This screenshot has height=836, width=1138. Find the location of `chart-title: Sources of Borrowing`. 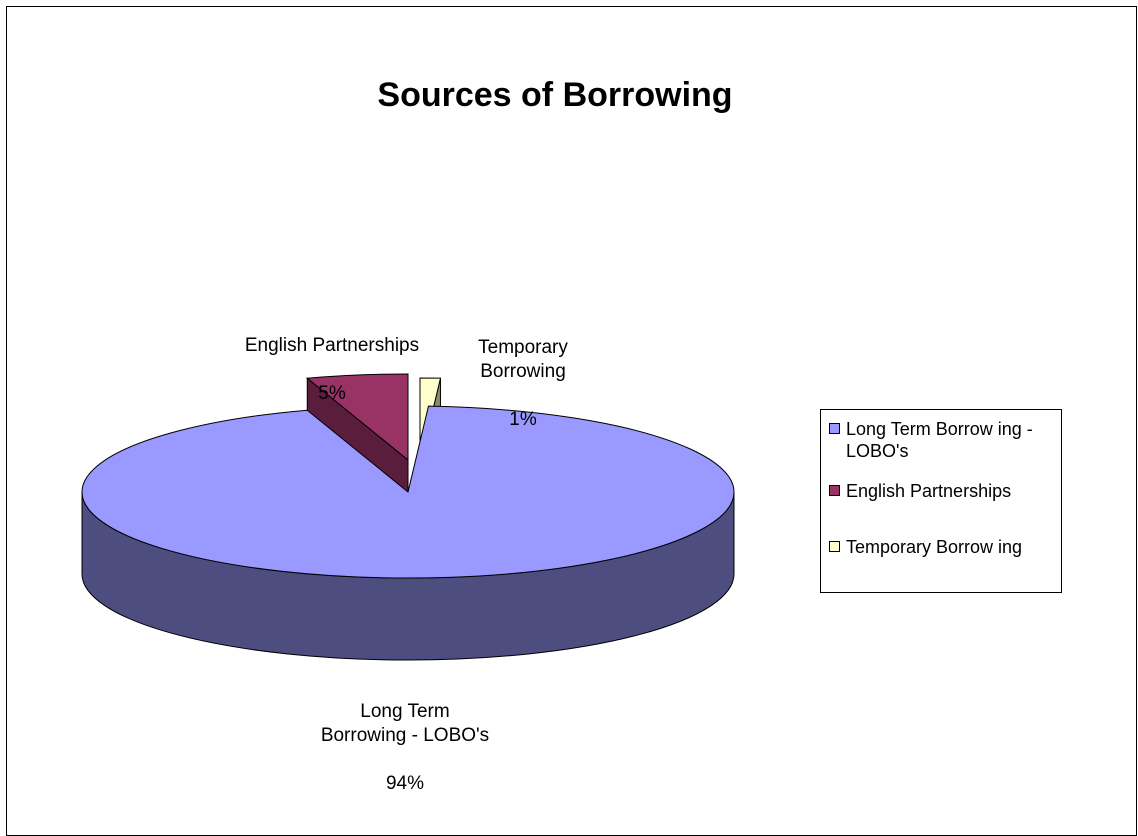

chart-title: Sources of Borrowing is located at coordinates (555, 95).